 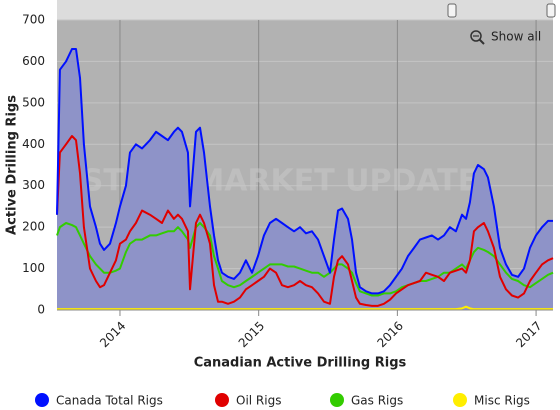 What do you see at coordinates (109, 401) in the screenshot?
I see `legend-label: Canada Total Rigs` at bounding box center [109, 401].